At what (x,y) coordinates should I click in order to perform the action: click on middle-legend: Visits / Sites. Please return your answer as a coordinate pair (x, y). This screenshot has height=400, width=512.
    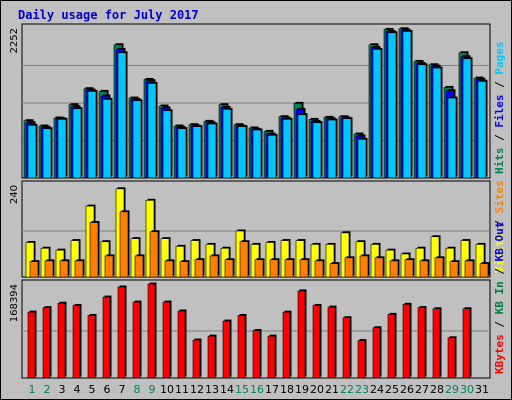
    Looking at the image, I should click on (499, 226).